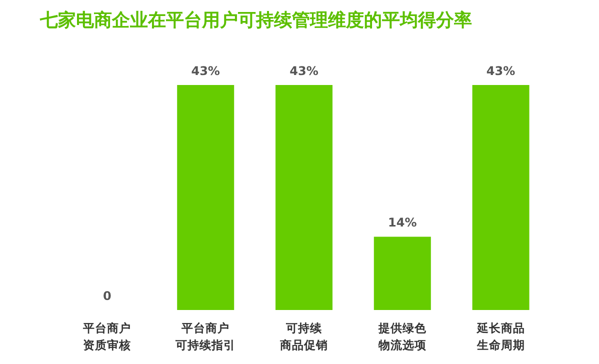  Describe the element at coordinates (107, 296) in the screenshot. I see `data-label: 0` at that location.